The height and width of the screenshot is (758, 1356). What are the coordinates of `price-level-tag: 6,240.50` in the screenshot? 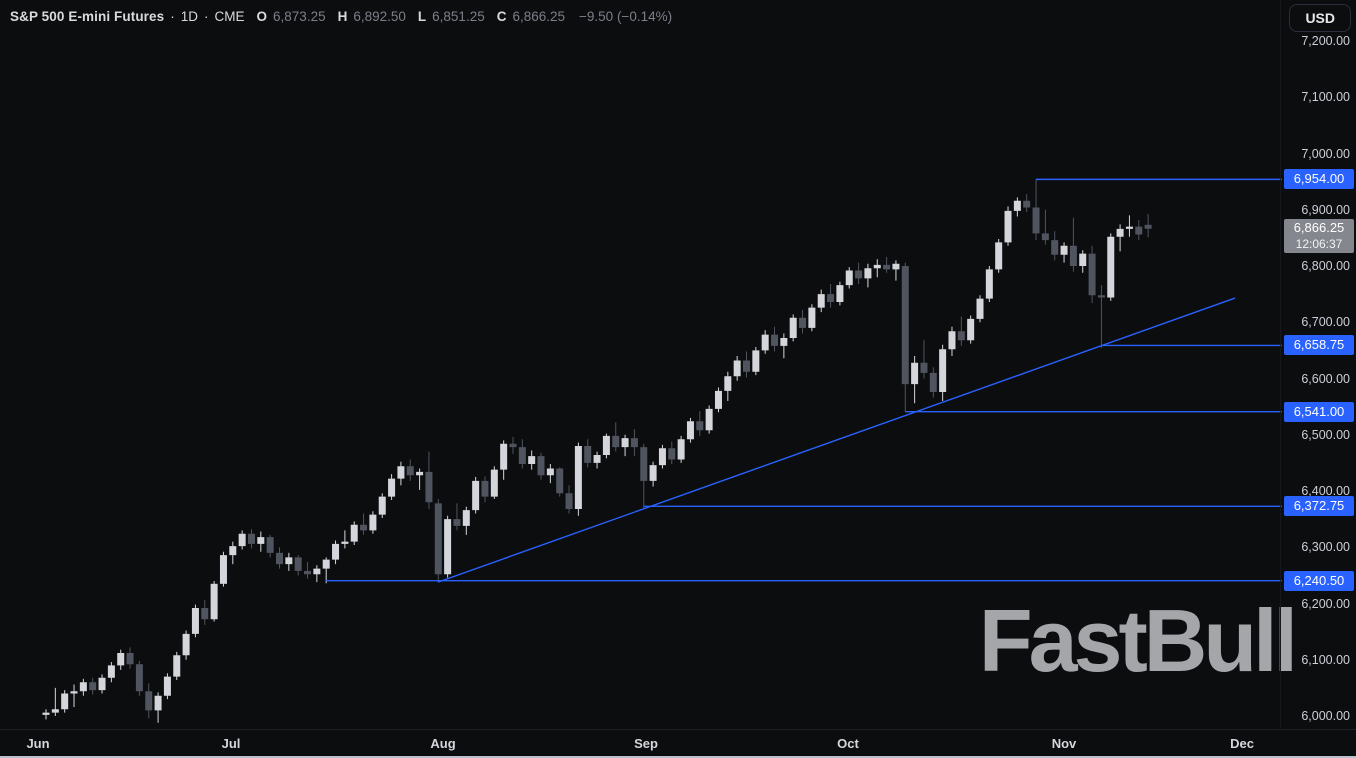 It's located at (1319, 580).